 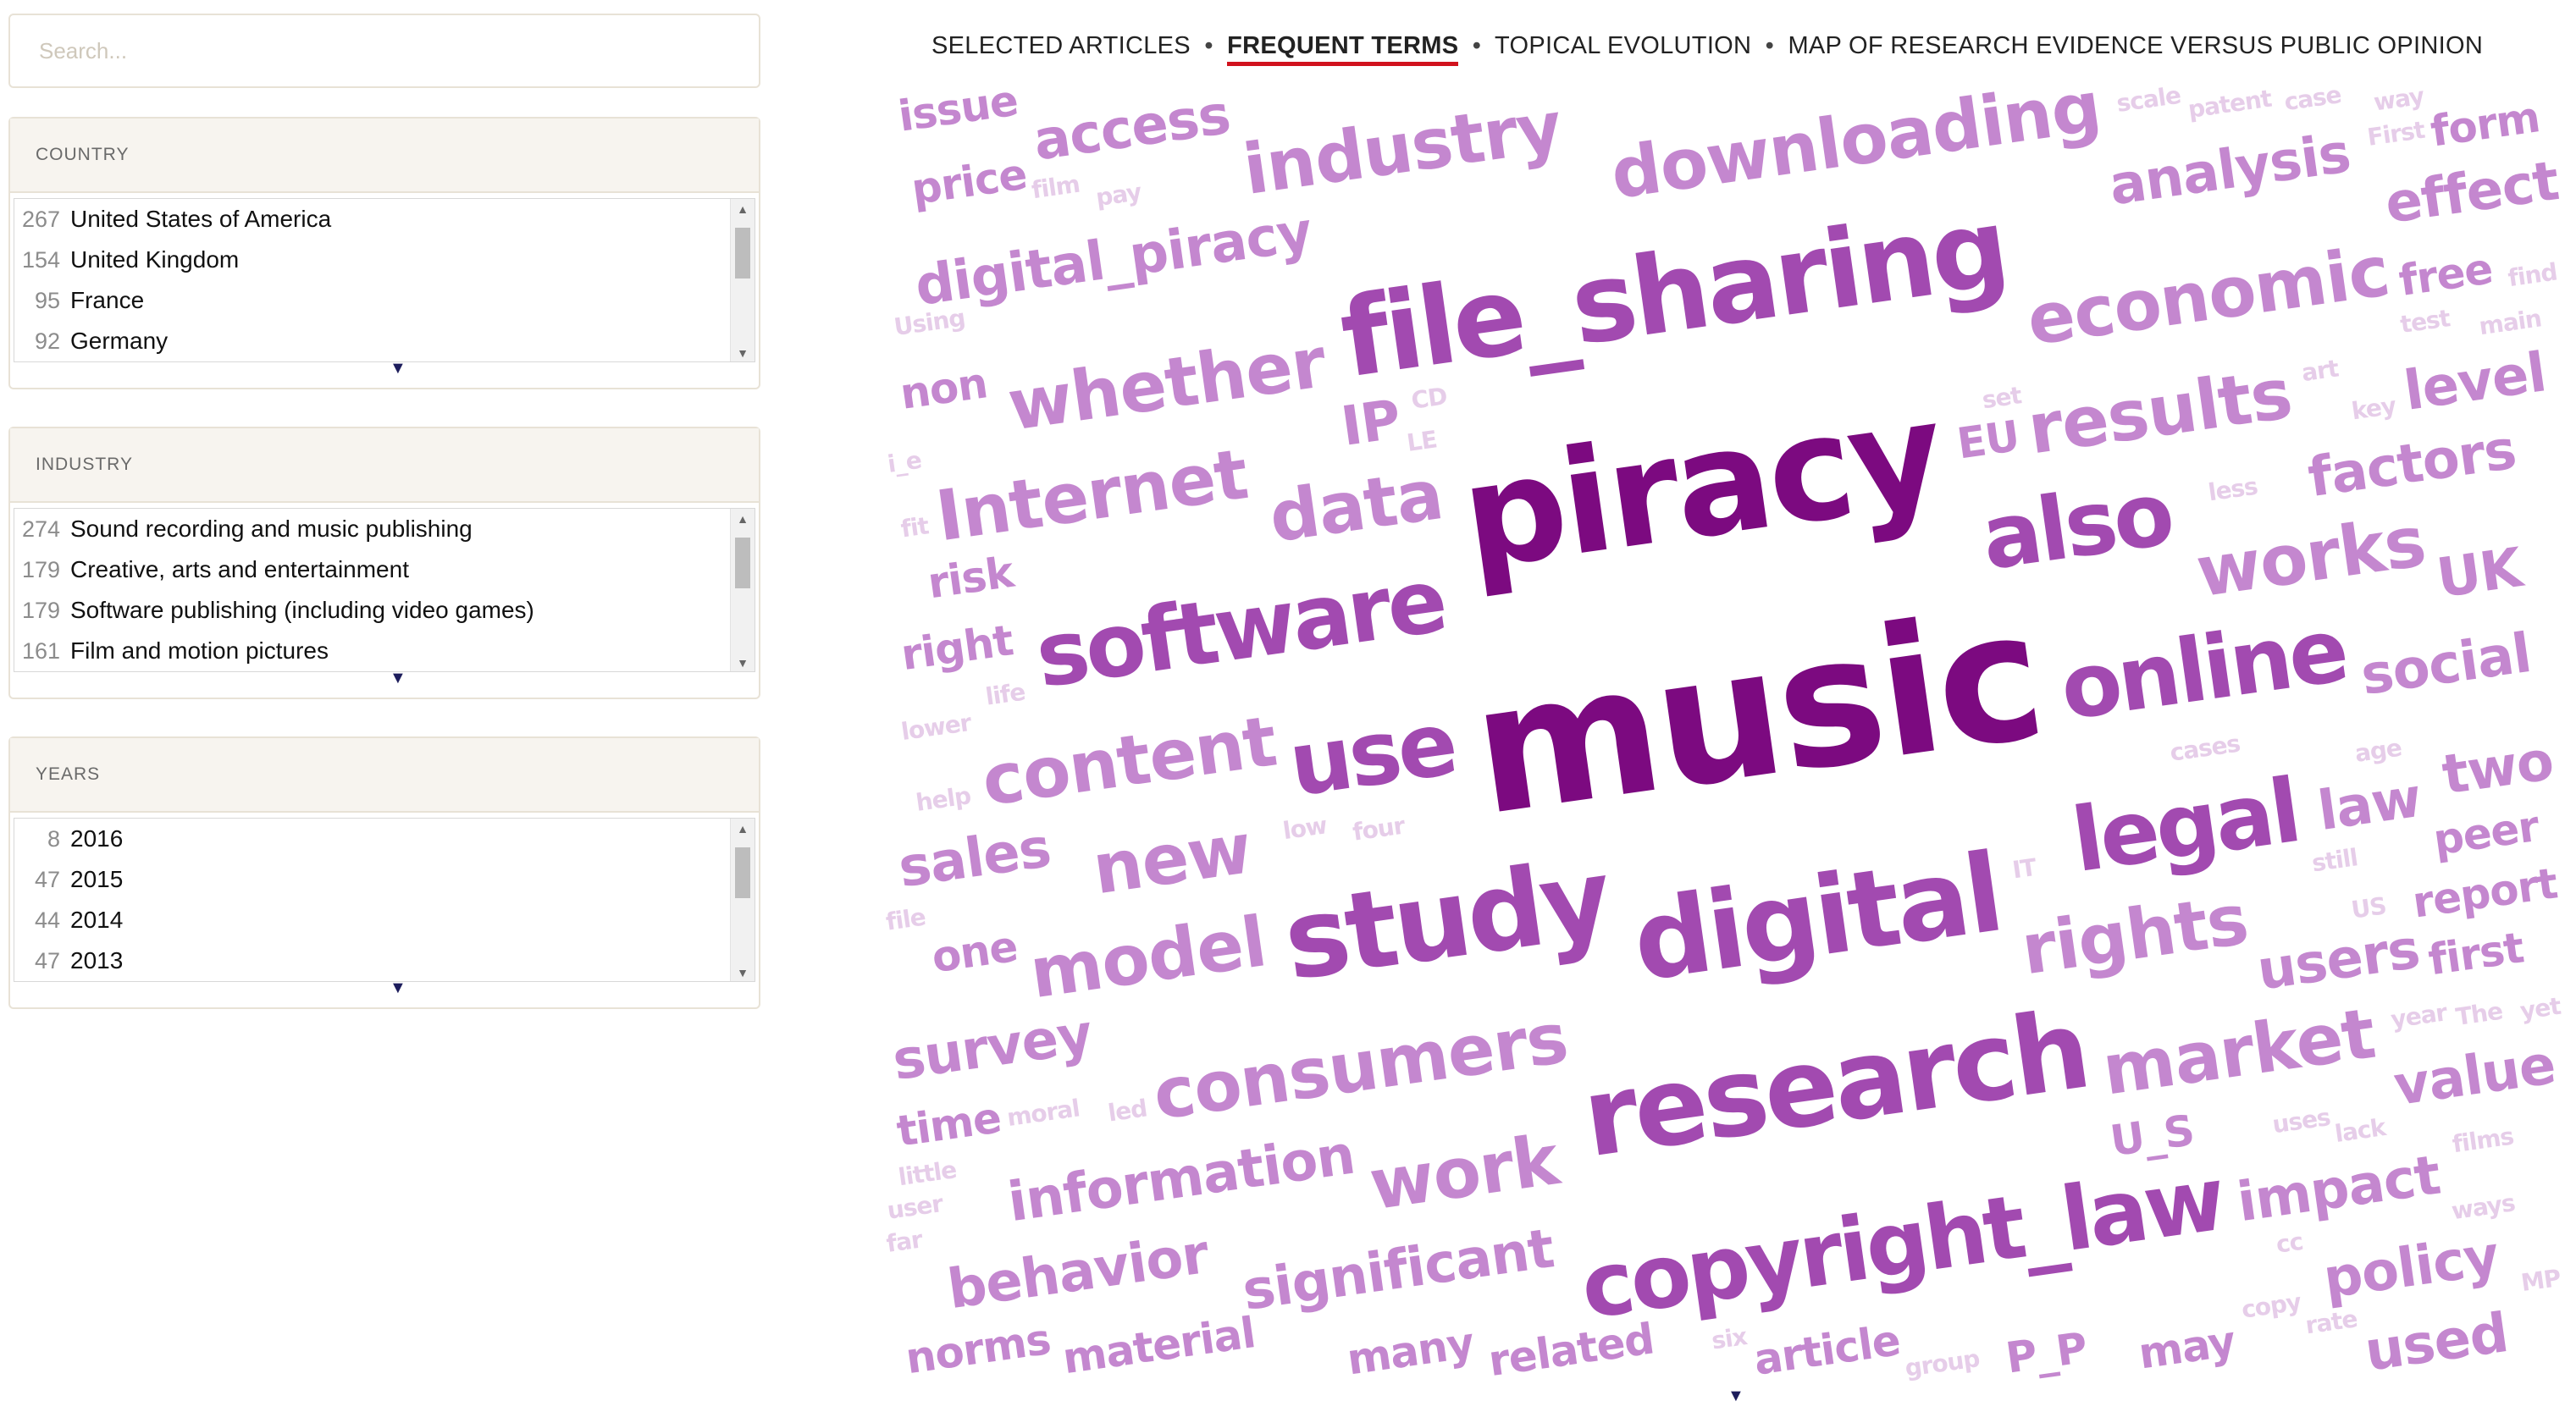 I want to click on cloud-term: also, so click(x=2076, y=525).